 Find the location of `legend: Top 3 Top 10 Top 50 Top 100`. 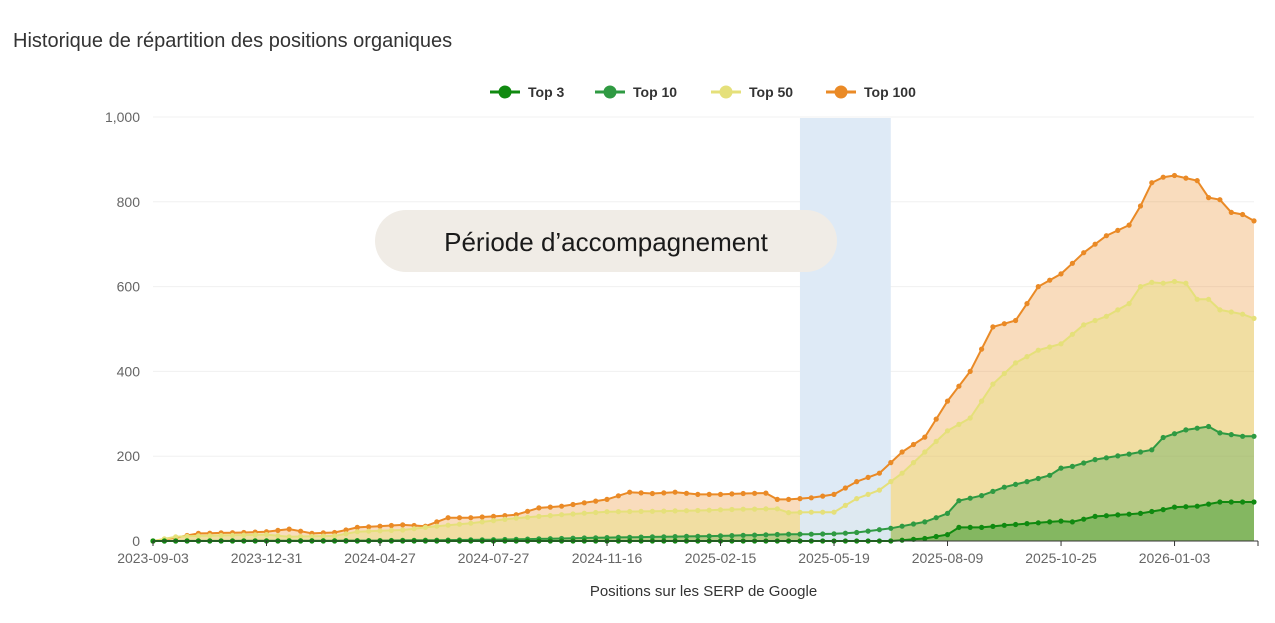

legend: Top 3 Top 10 Top 50 Top 100 is located at coordinates (703, 92).